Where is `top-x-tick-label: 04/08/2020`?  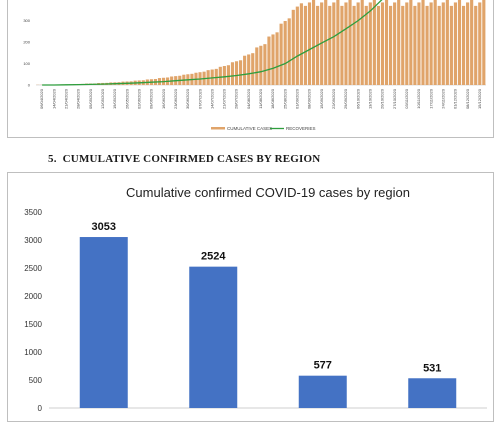
top-x-tick-label: 04/08/2020 is located at coordinates (248, 98).